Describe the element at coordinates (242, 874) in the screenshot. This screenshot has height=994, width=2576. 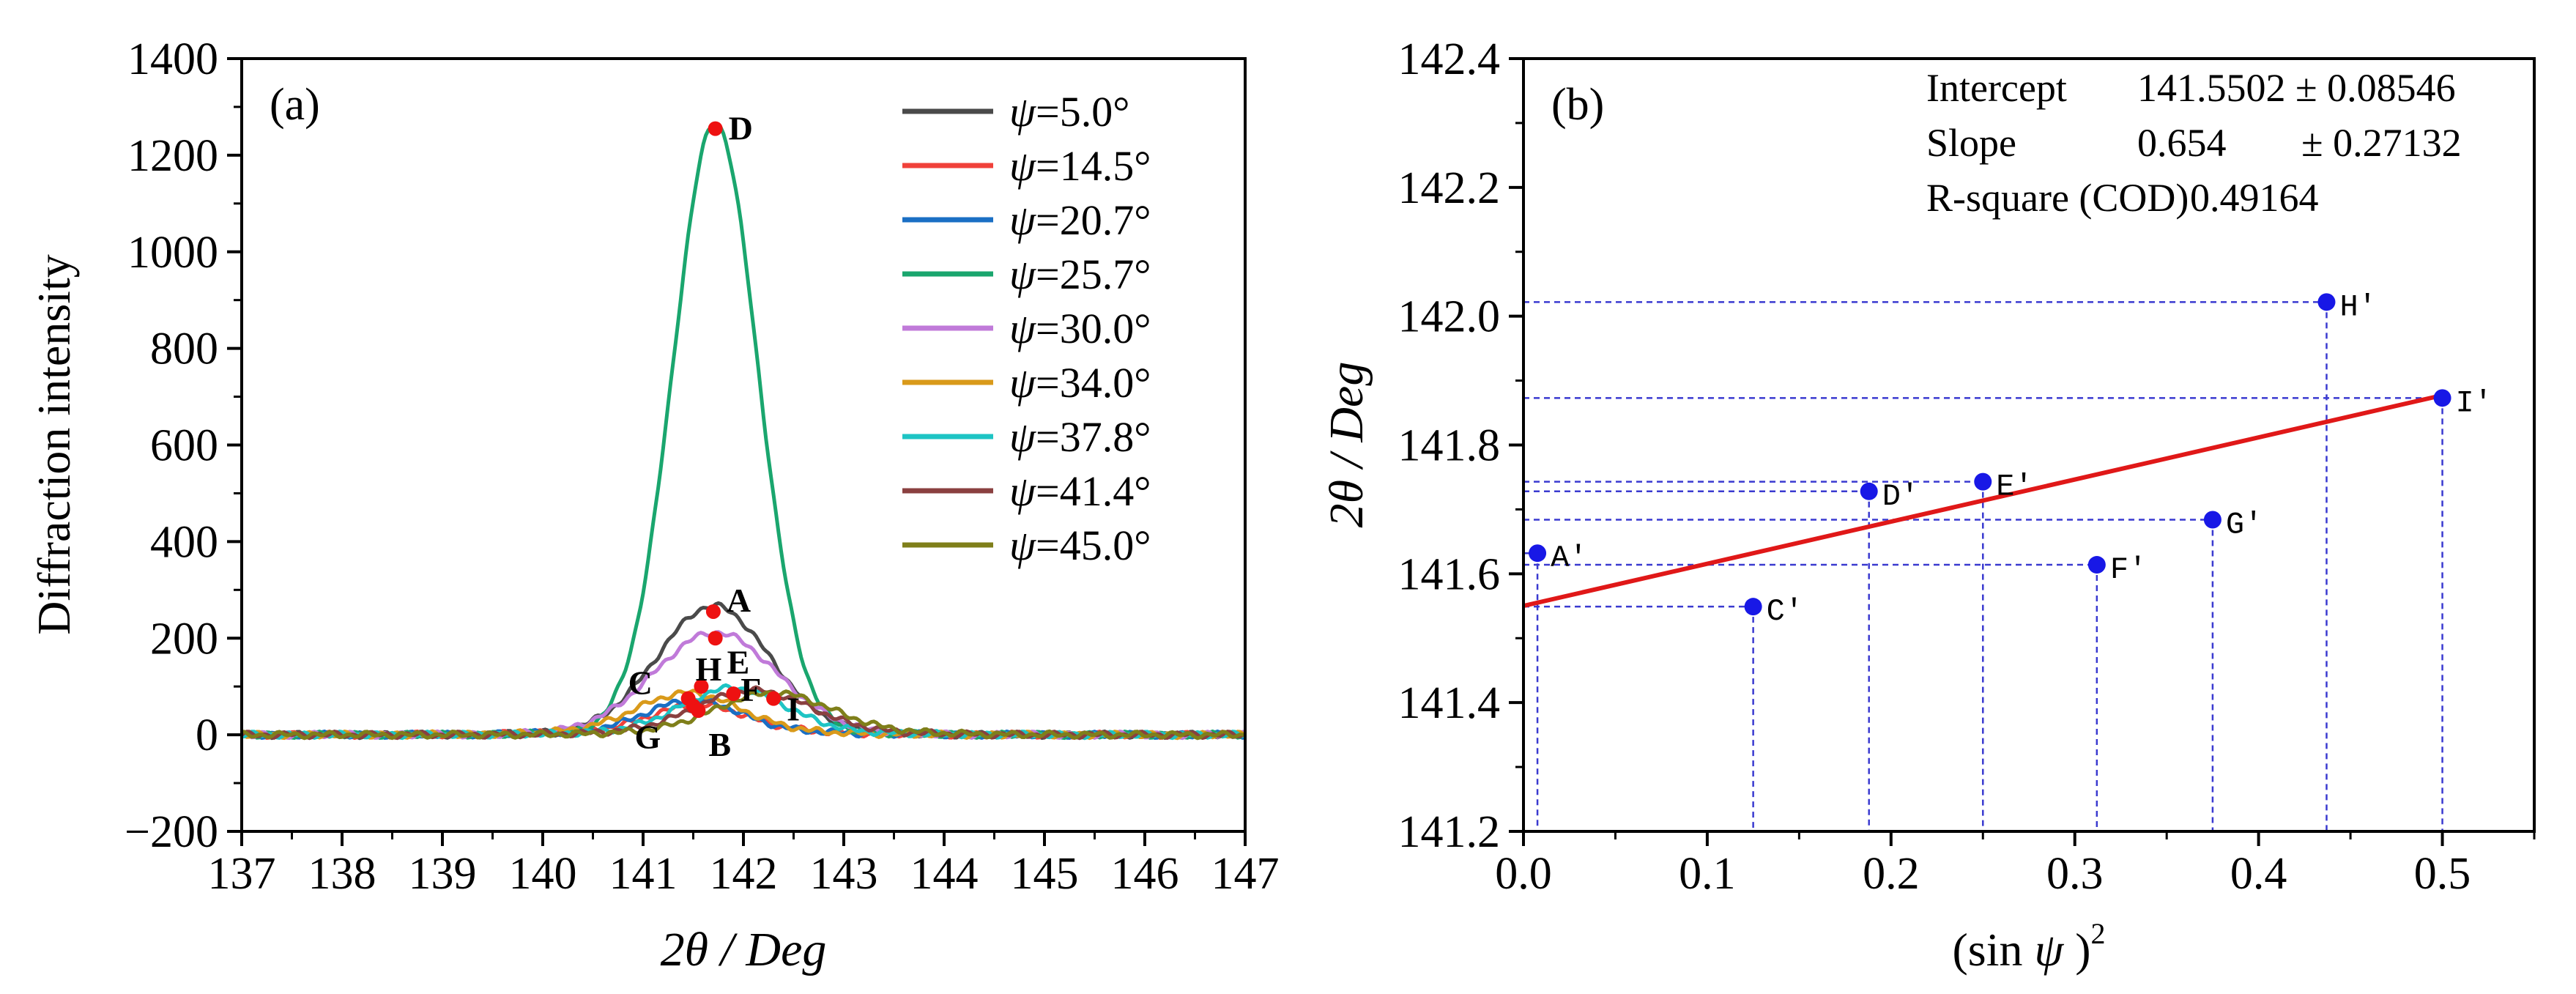
I see `chart-a-x-tick-label: 137` at that location.